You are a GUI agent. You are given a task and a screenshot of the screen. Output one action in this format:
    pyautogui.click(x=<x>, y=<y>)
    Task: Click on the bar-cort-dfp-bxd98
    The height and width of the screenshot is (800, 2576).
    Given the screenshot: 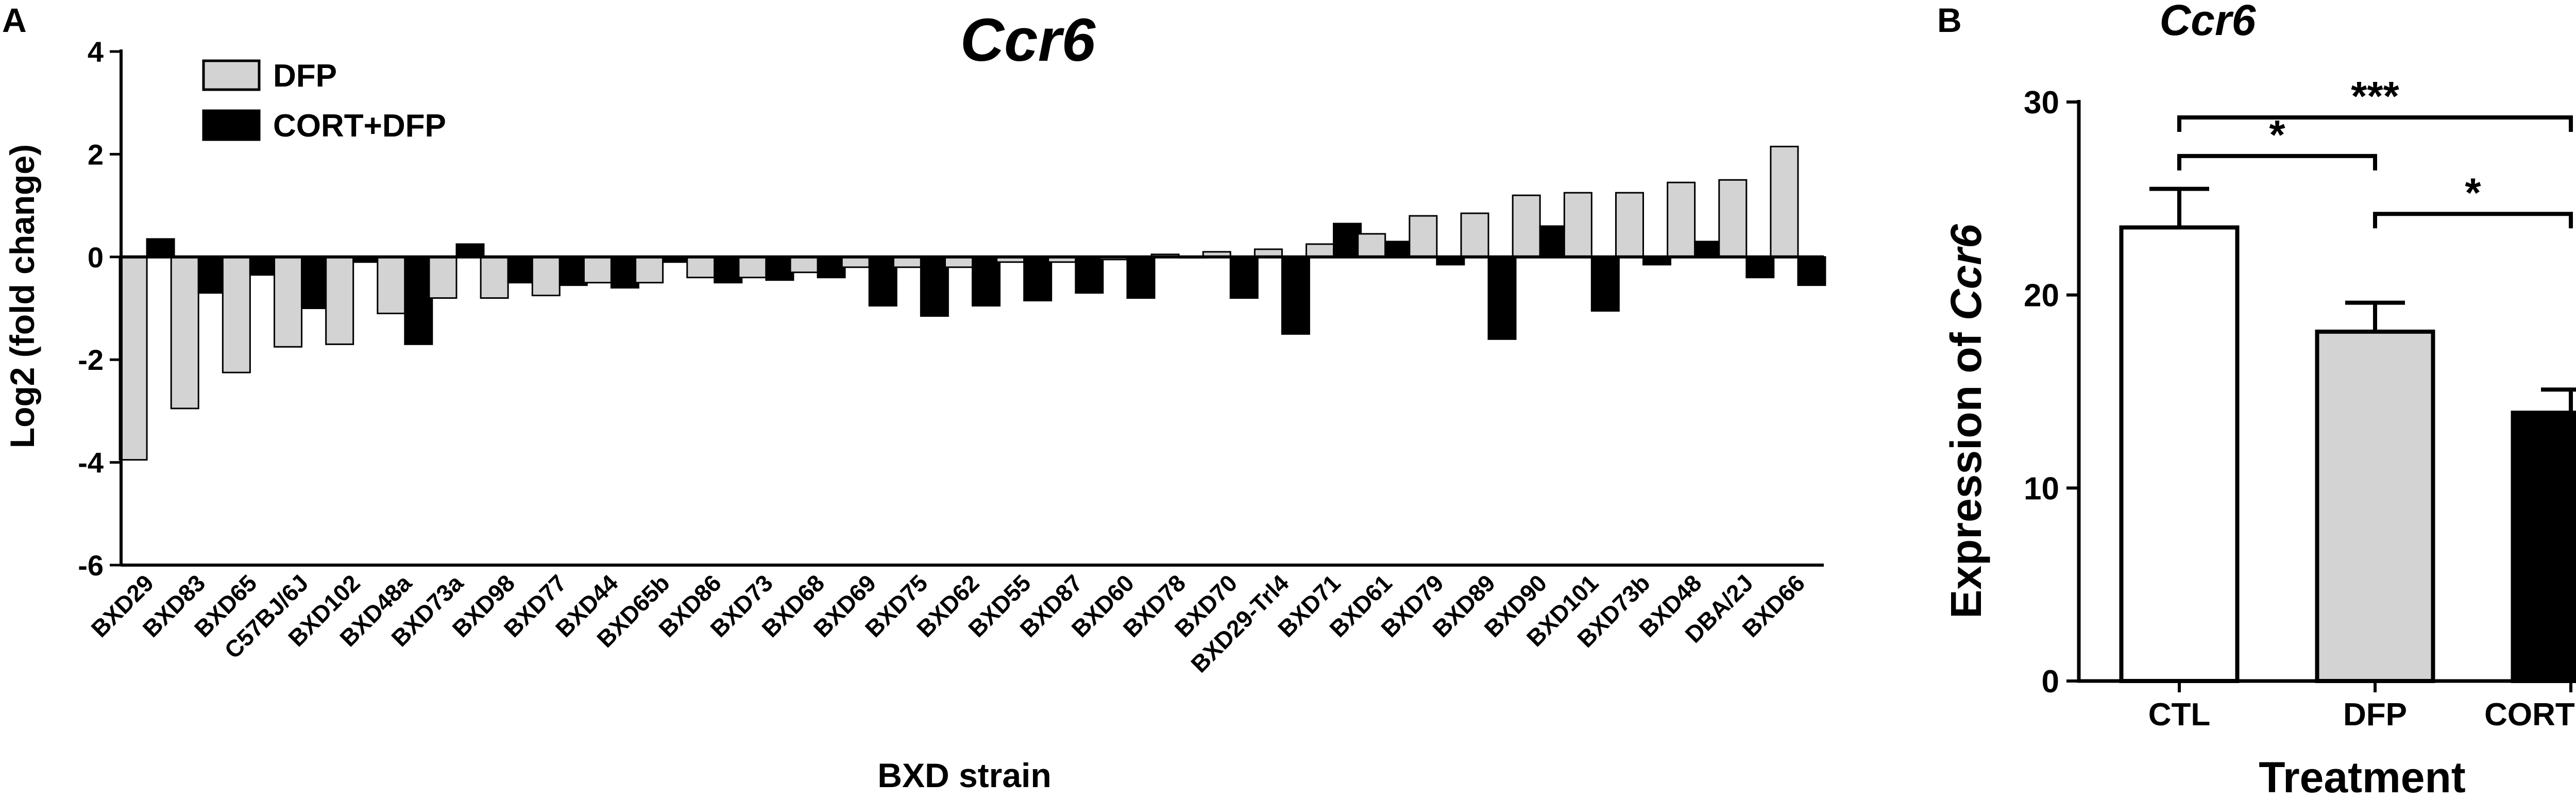 What is the action you would take?
    pyautogui.click(x=521, y=270)
    